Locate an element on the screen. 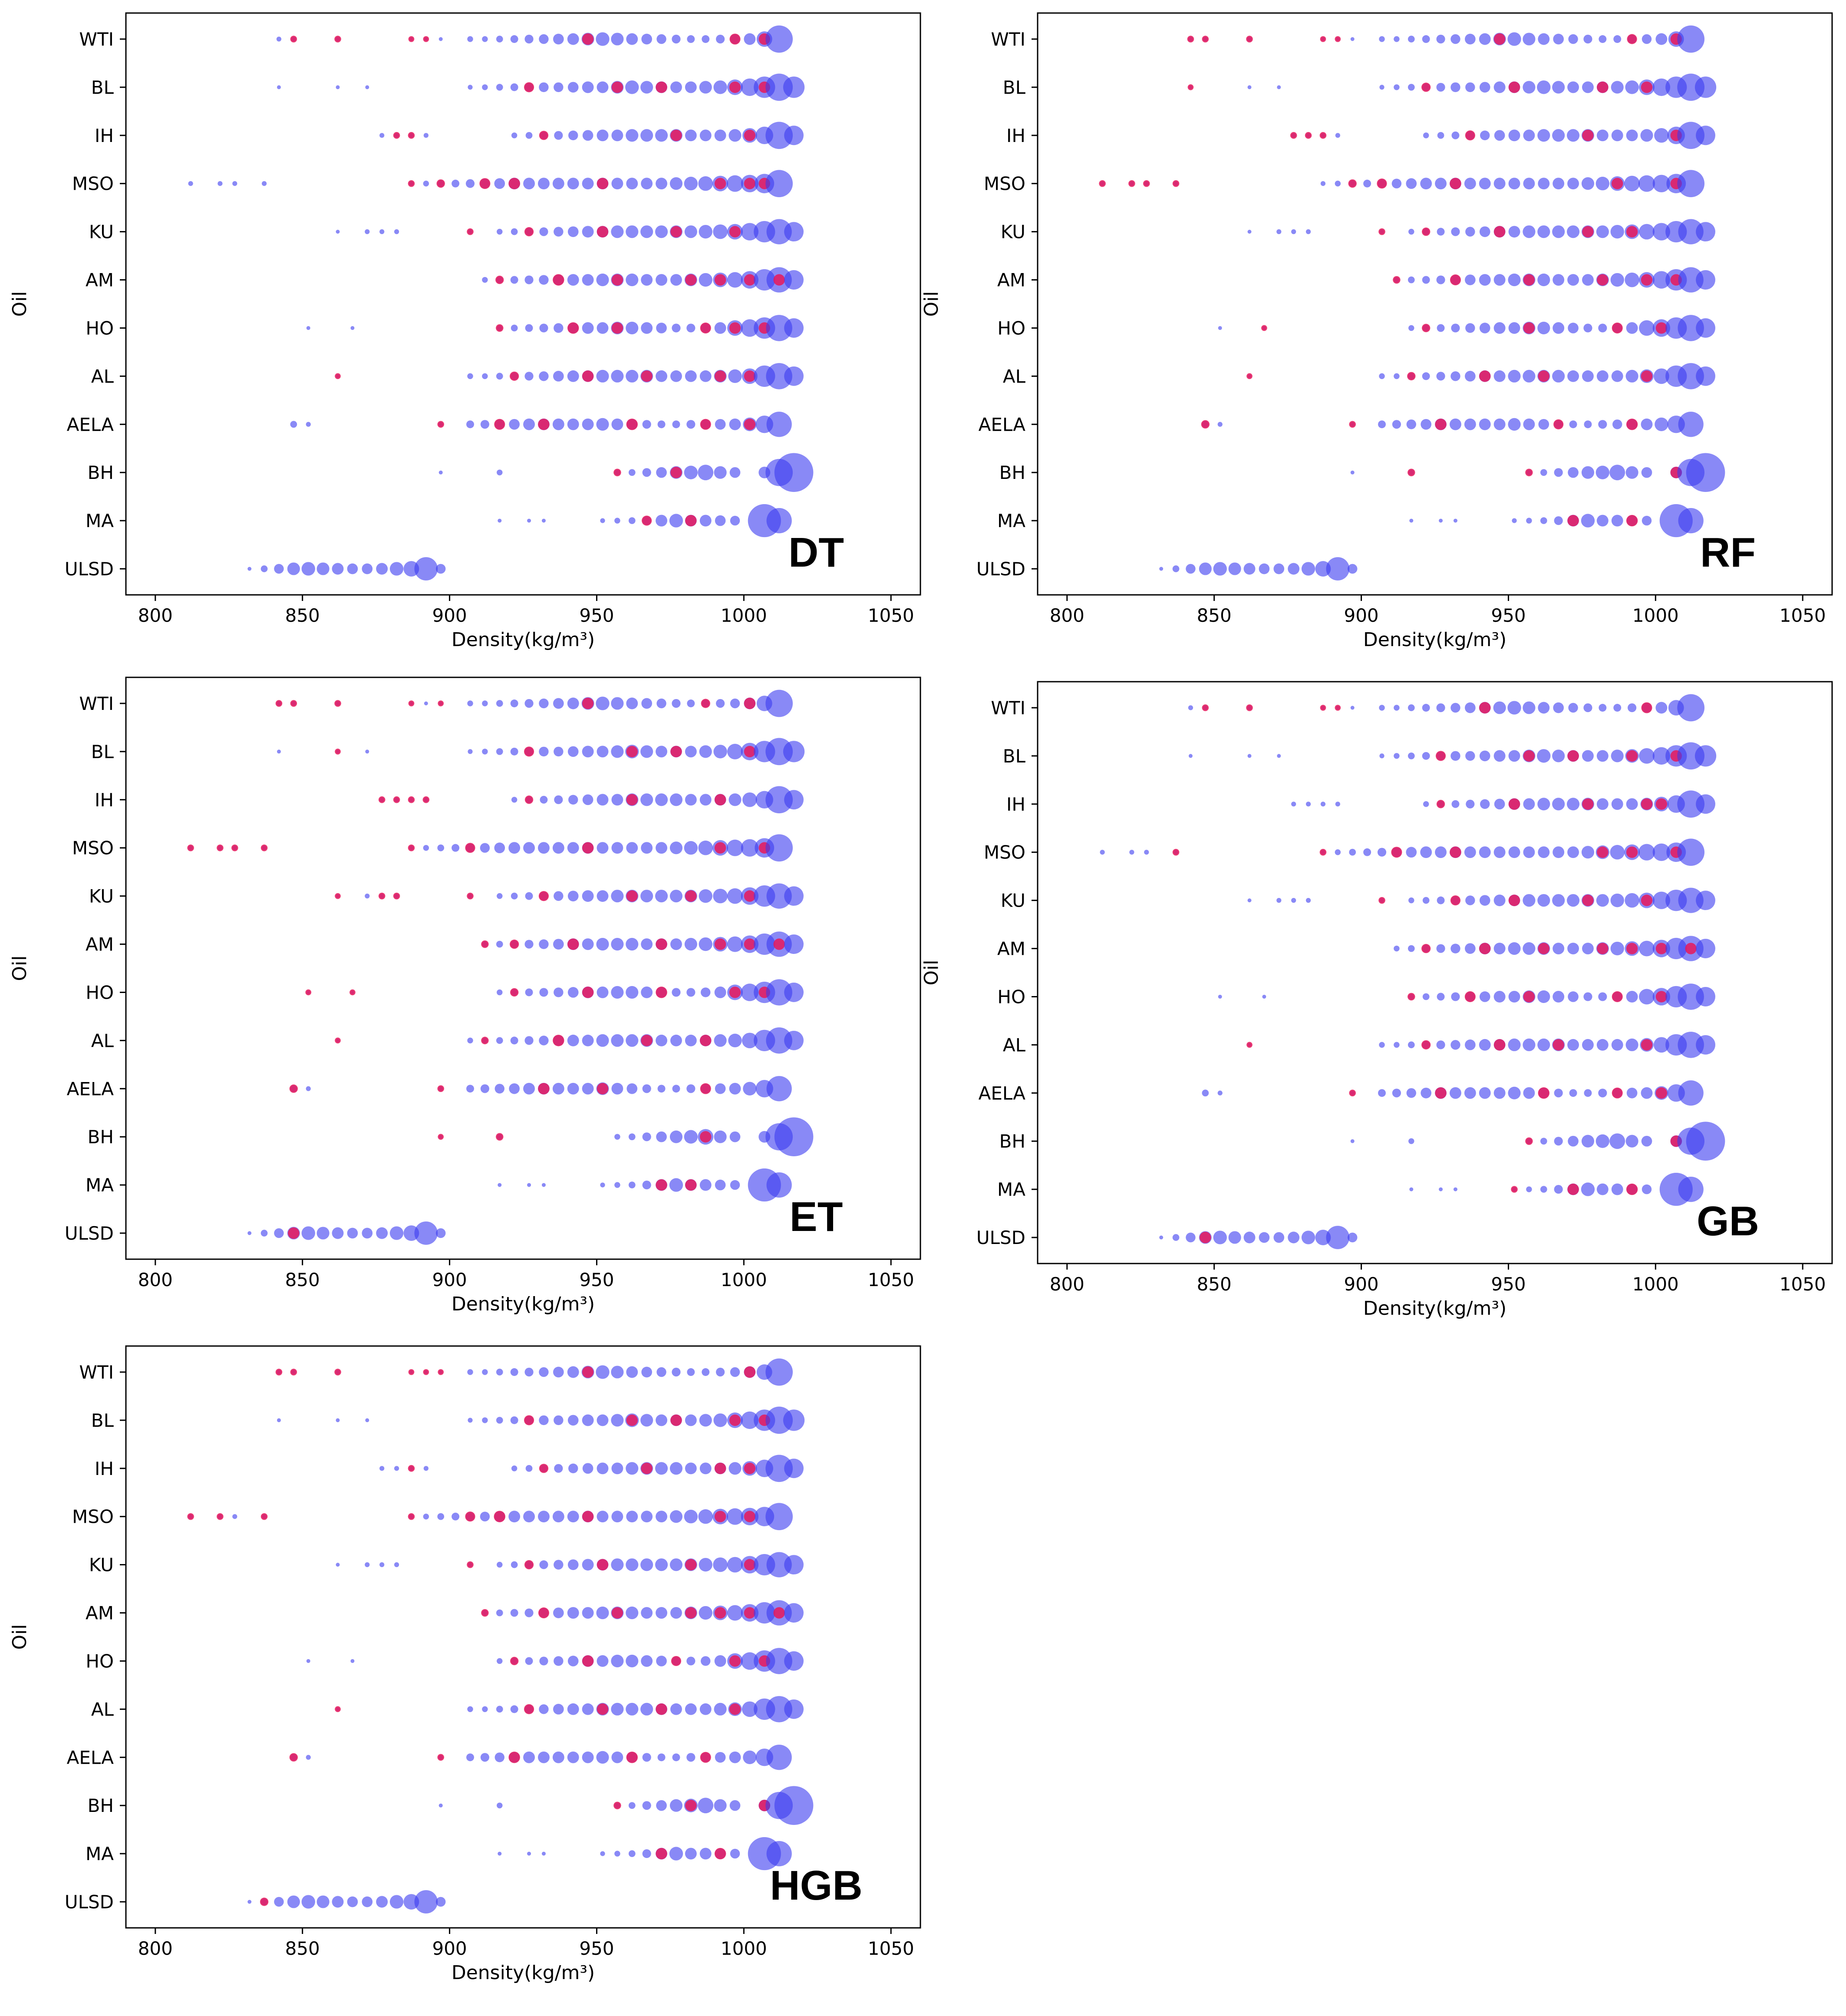 This screenshot has width=1846, height=2016. x-tick-label: 1050 is located at coordinates (1803, 615).